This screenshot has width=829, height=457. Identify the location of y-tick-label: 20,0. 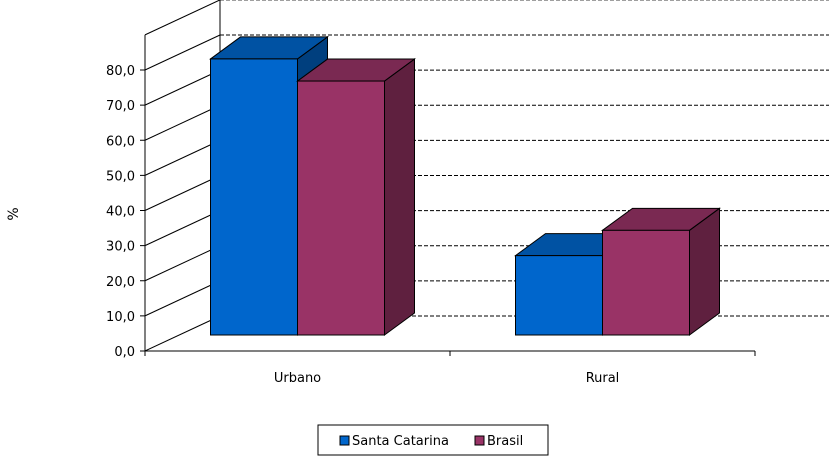
(120, 282).